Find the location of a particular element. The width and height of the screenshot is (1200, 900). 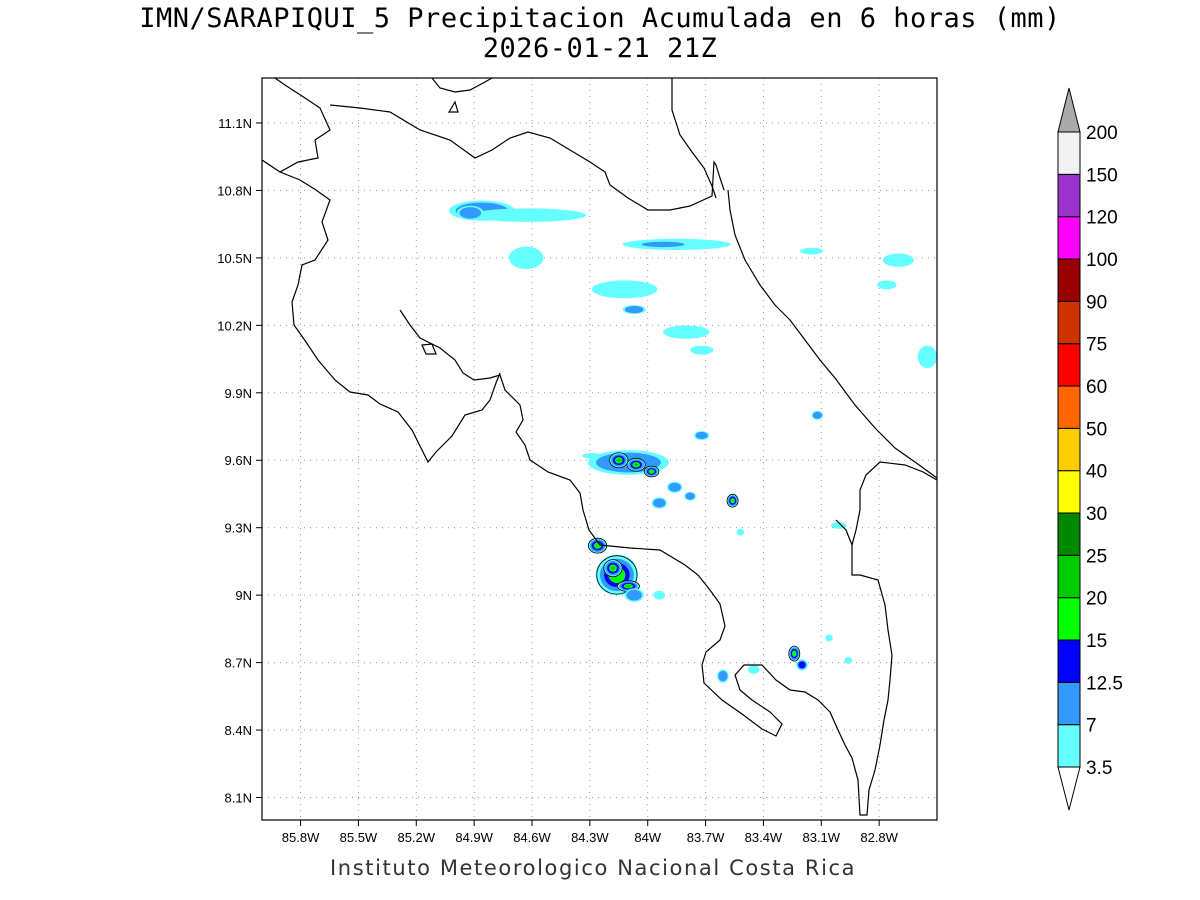

x-tick-label: 83.1W is located at coordinates (821, 837).